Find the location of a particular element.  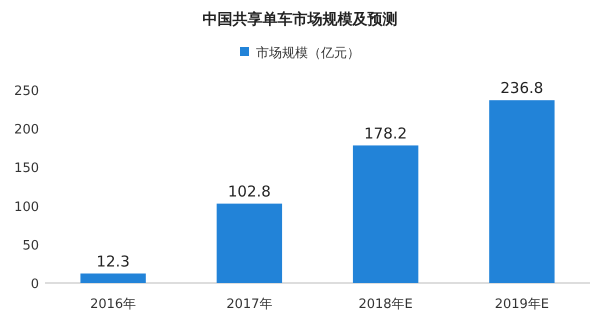

x-tick-label: 2018年E is located at coordinates (385, 304).